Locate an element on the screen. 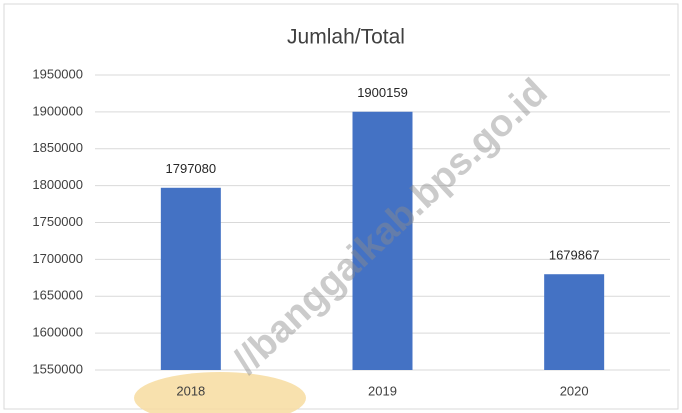  y-tick-label: 1950000 is located at coordinates (57, 73).